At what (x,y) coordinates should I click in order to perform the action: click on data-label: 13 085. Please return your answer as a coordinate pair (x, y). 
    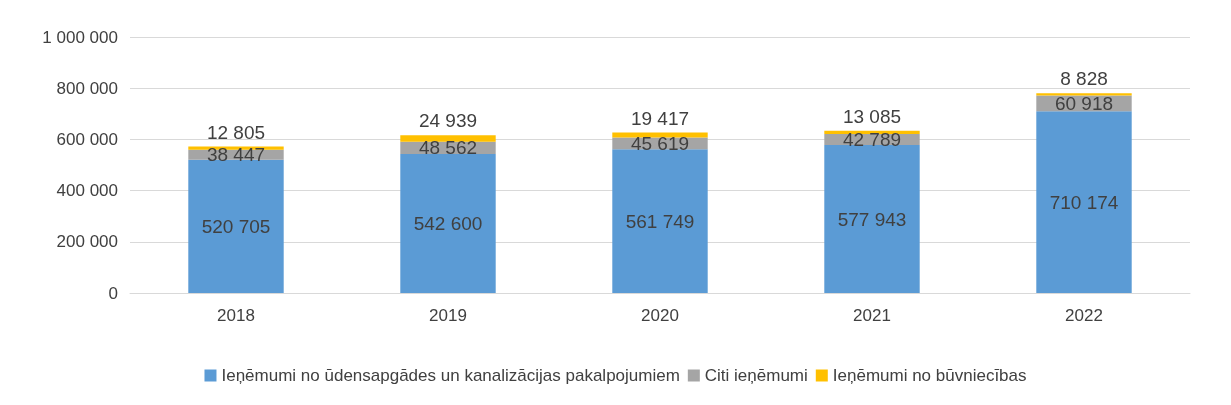
    Looking at the image, I should click on (872, 116).